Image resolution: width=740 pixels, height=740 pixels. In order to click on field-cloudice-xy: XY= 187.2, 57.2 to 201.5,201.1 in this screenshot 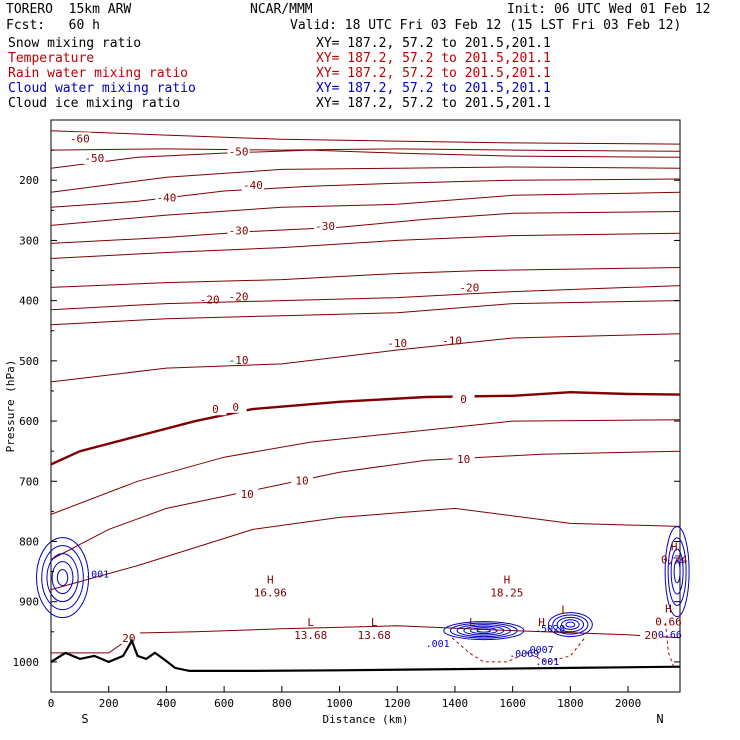, I will do `click(433, 103)`.